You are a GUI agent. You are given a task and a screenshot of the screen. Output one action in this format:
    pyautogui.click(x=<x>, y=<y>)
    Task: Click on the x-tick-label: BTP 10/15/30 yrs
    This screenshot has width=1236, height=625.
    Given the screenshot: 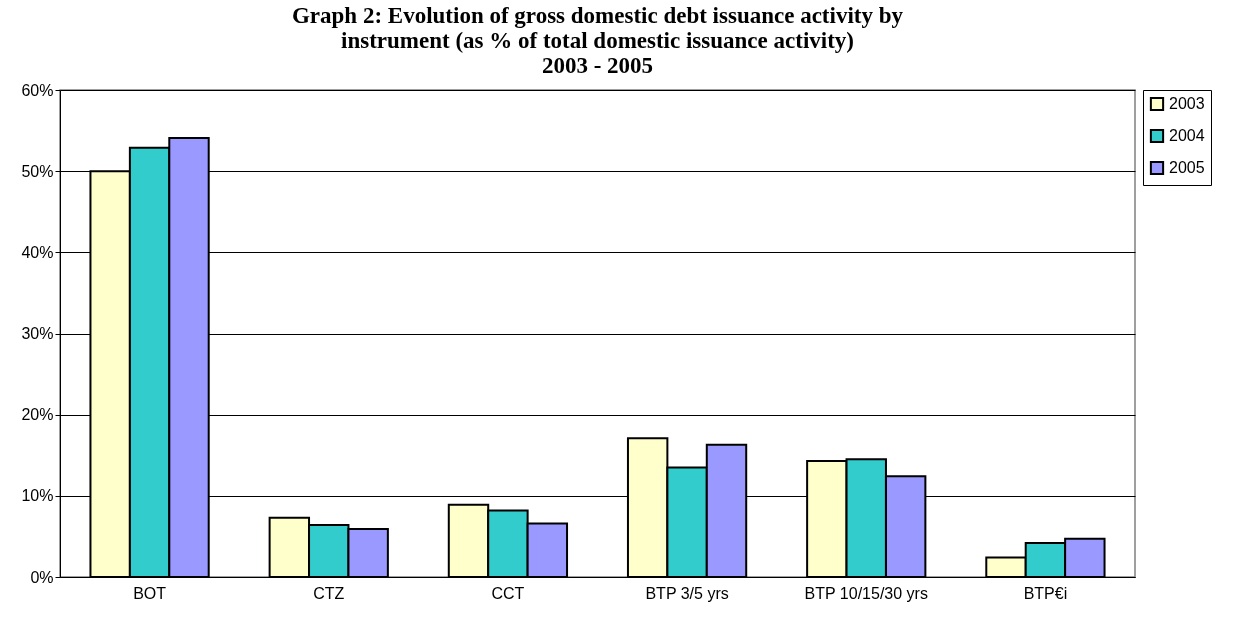 What is the action you would take?
    pyautogui.click(x=866, y=593)
    